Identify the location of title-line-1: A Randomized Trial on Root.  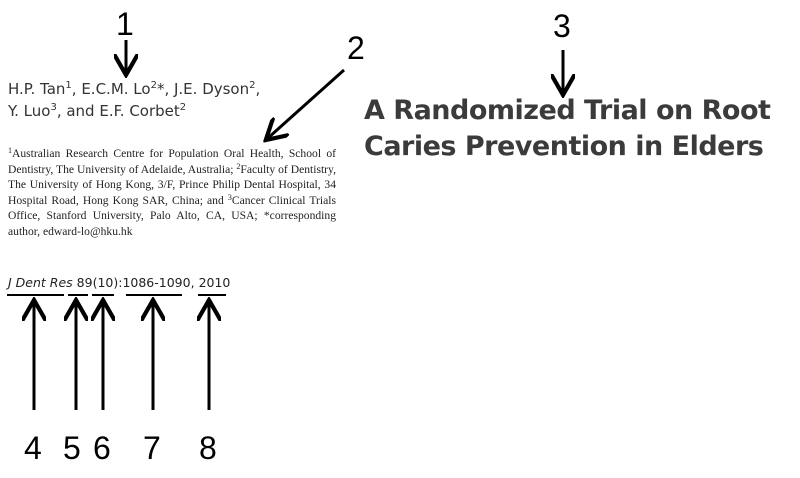
(567, 110).